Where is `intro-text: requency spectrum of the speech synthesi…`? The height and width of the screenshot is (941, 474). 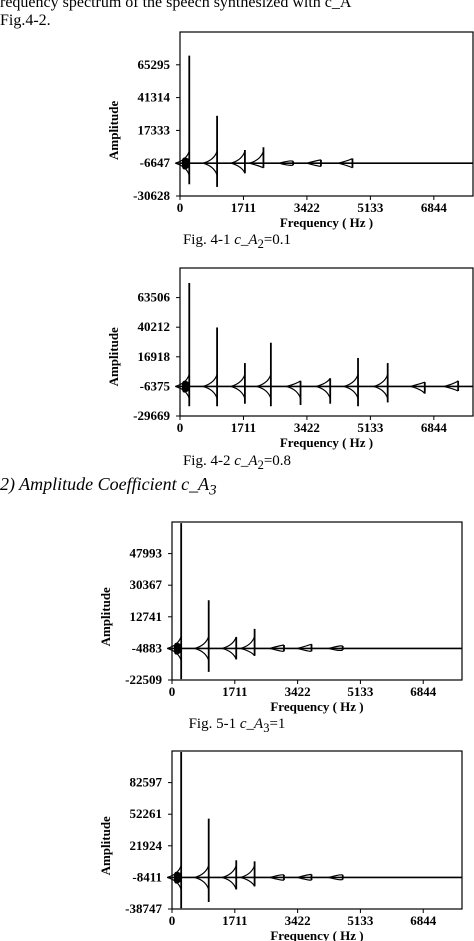 intro-text: requency spectrum of the speech synthesi… is located at coordinates (175, 15).